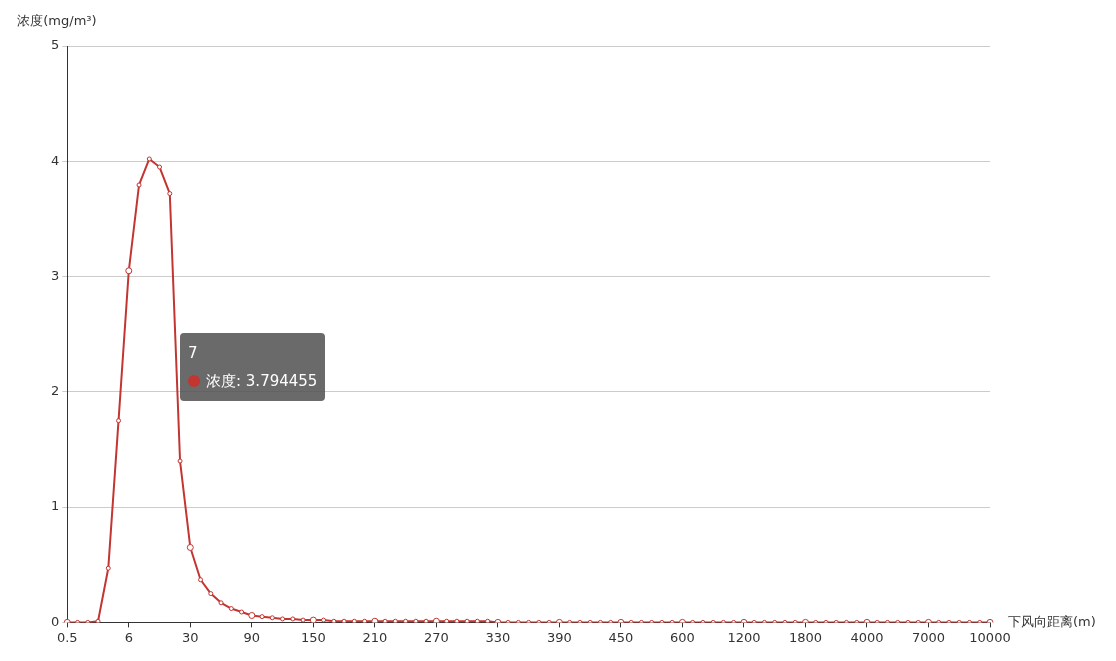 The image size is (1116, 661). What do you see at coordinates (55, 621) in the screenshot?
I see `y-tick-label: 0` at bounding box center [55, 621].